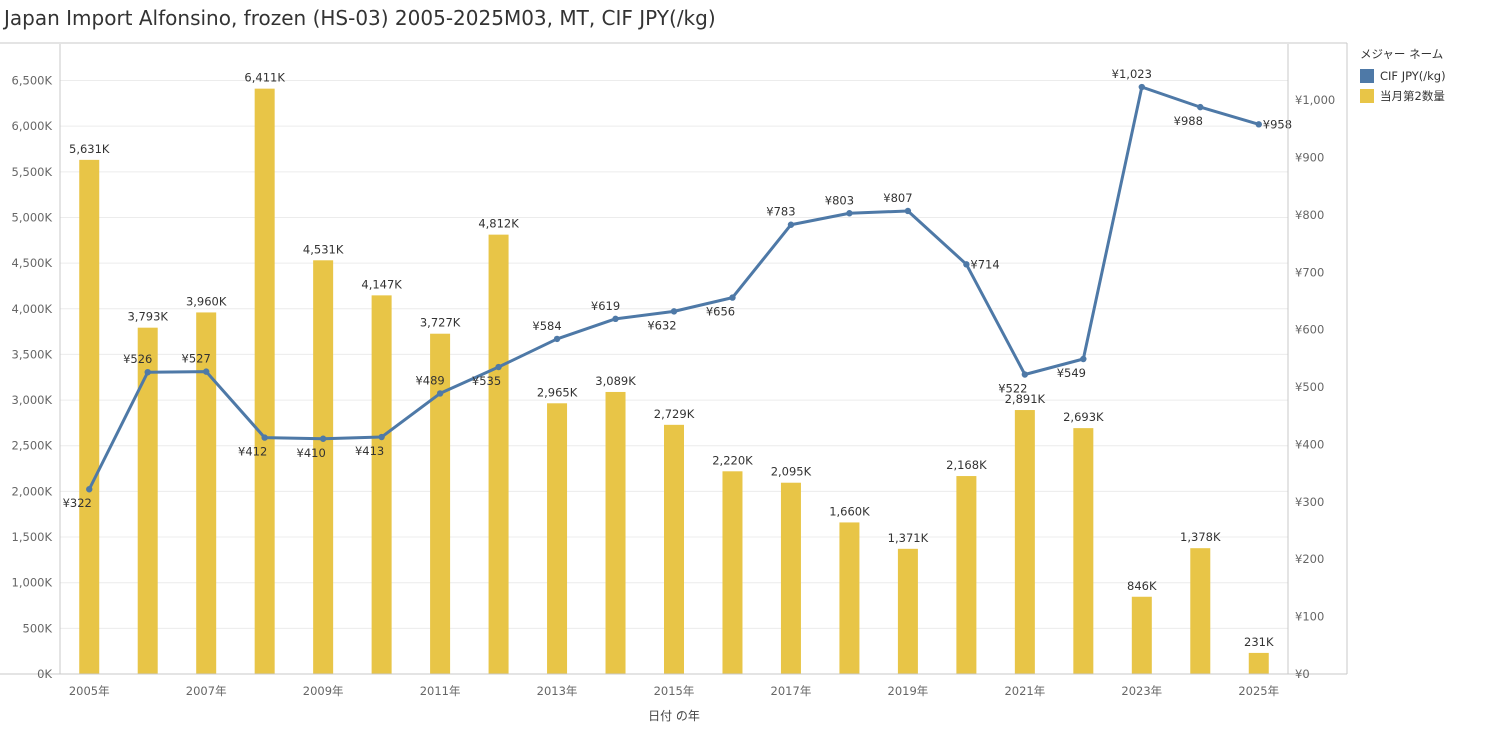 This screenshot has height=732, width=1499. What do you see at coordinates (674, 414) in the screenshot?
I see `bar-data-label: 2,729K` at bounding box center [674, 414].